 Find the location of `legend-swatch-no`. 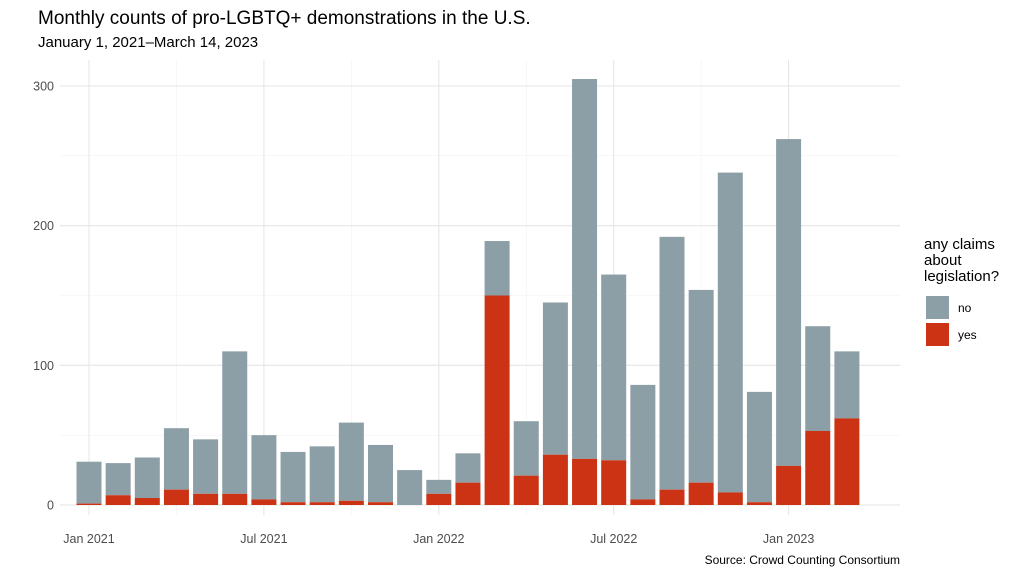

legend-swatch-no is located at coordinates (937, 307).